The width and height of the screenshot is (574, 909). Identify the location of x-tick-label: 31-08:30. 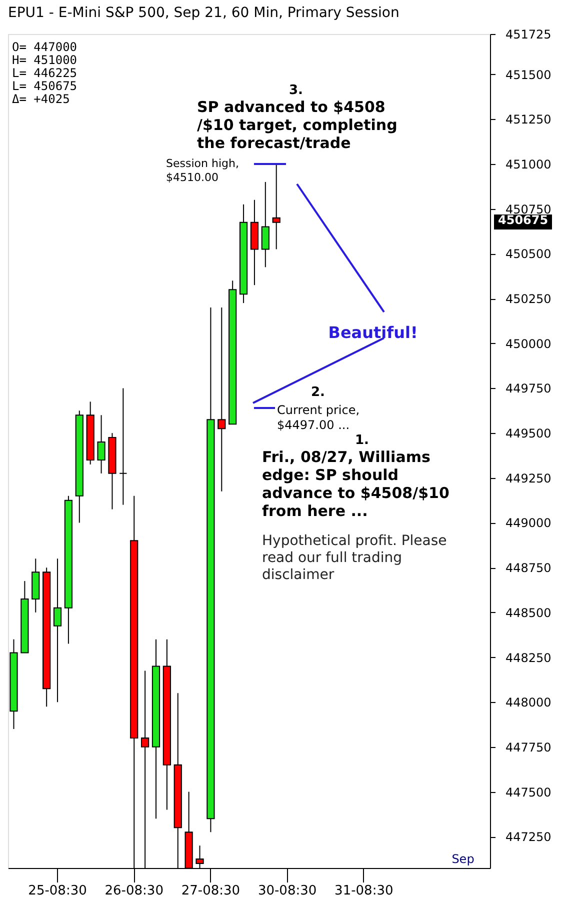
(364, 891).